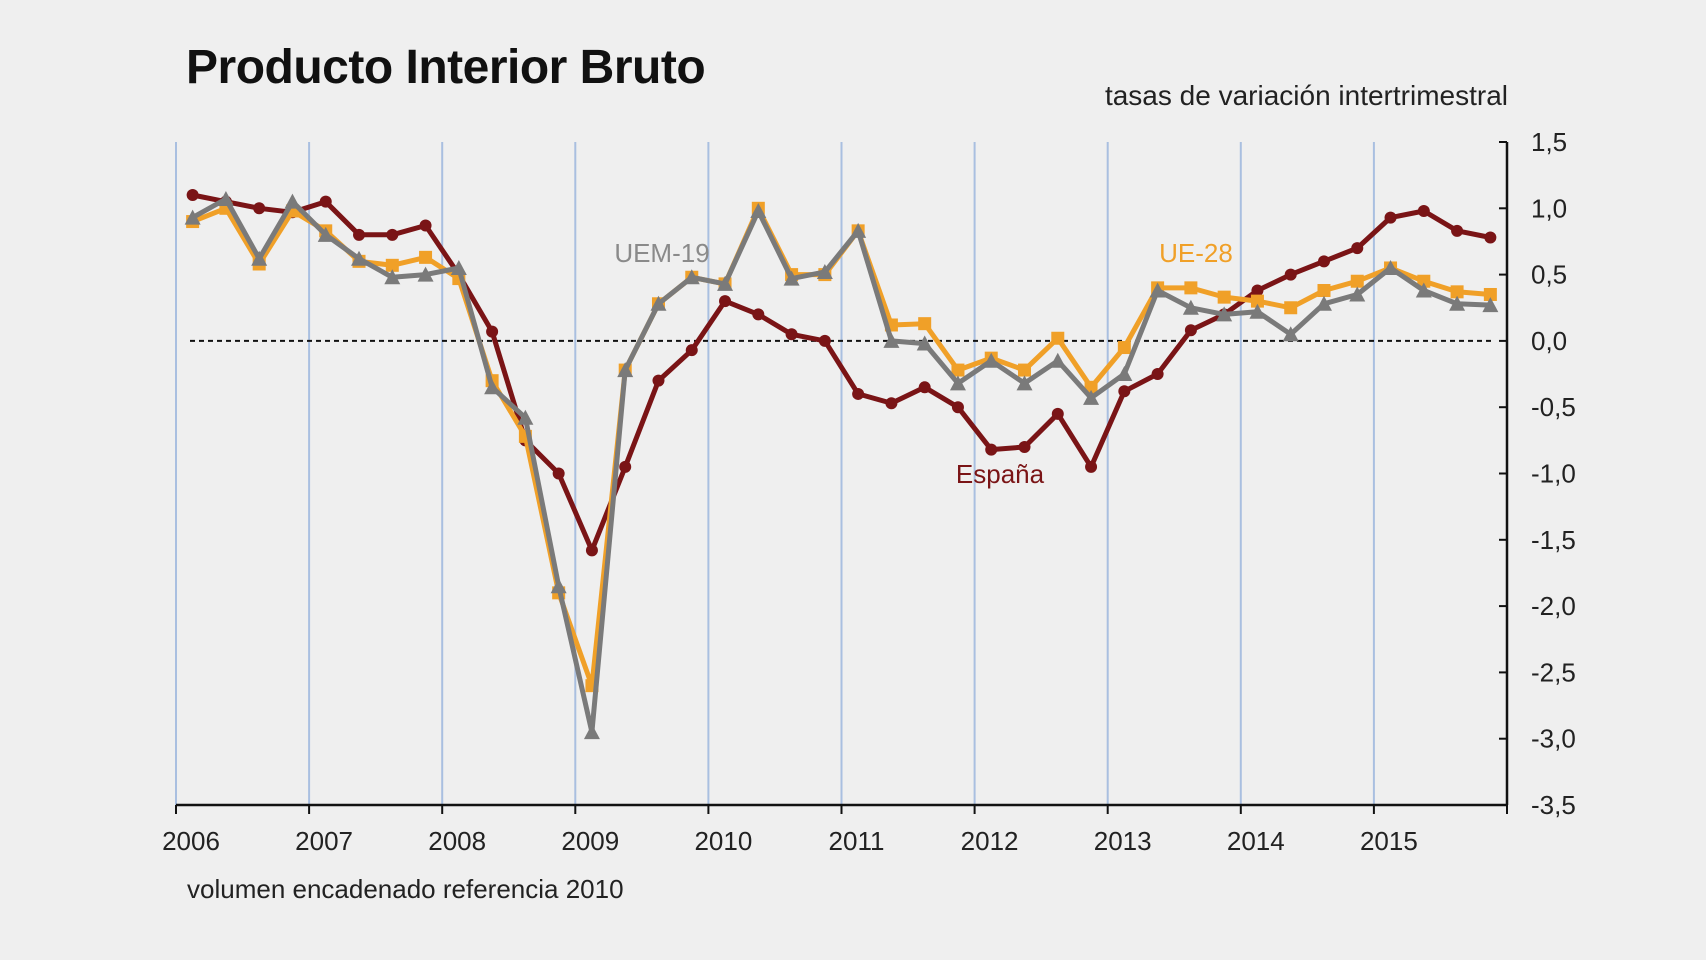 The height and width of the screenshot is (960, 1706). Describe the element at coordinates (1549, 341) in the screenshot. I see `y-tick-label: 0,0` at that location.